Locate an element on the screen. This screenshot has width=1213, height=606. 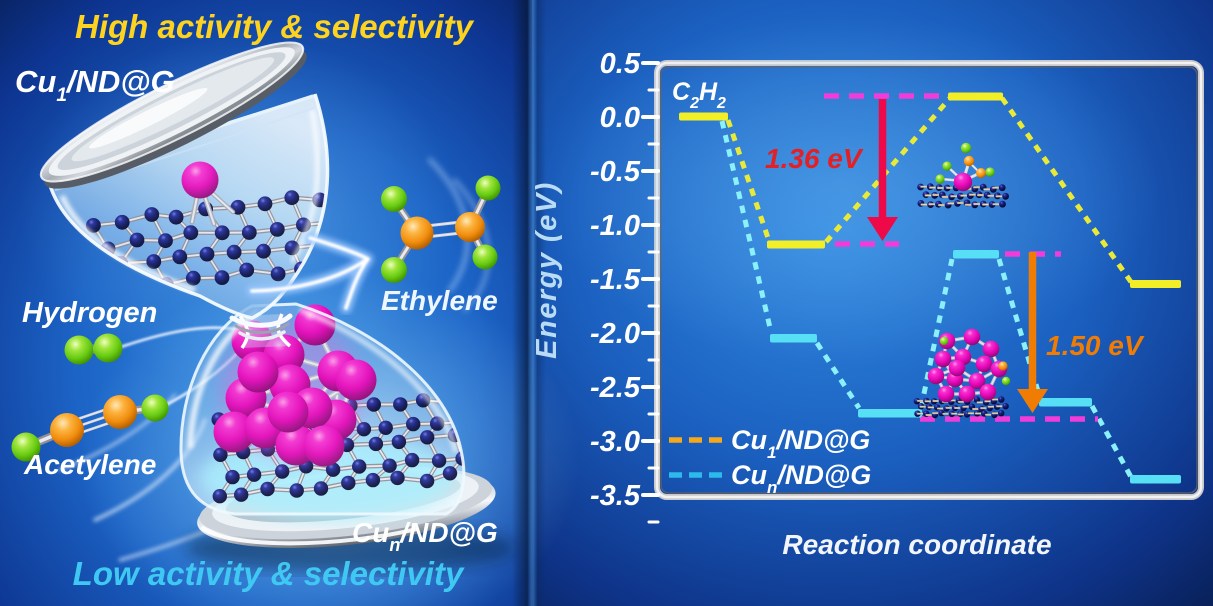
svg-text: Acetylene is located at coordinates (89, 464).